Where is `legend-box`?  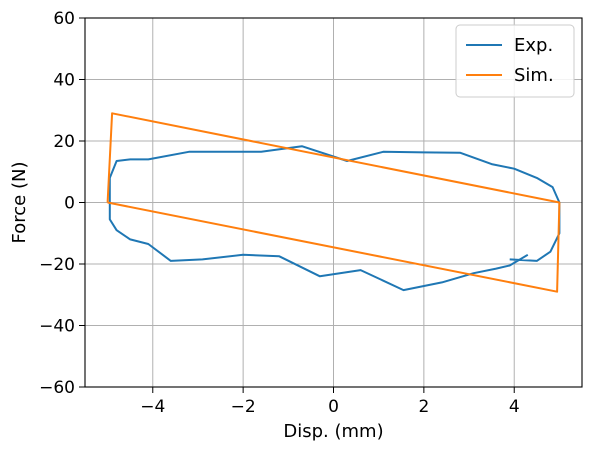 legend-box is located at coordinates (515, 61).